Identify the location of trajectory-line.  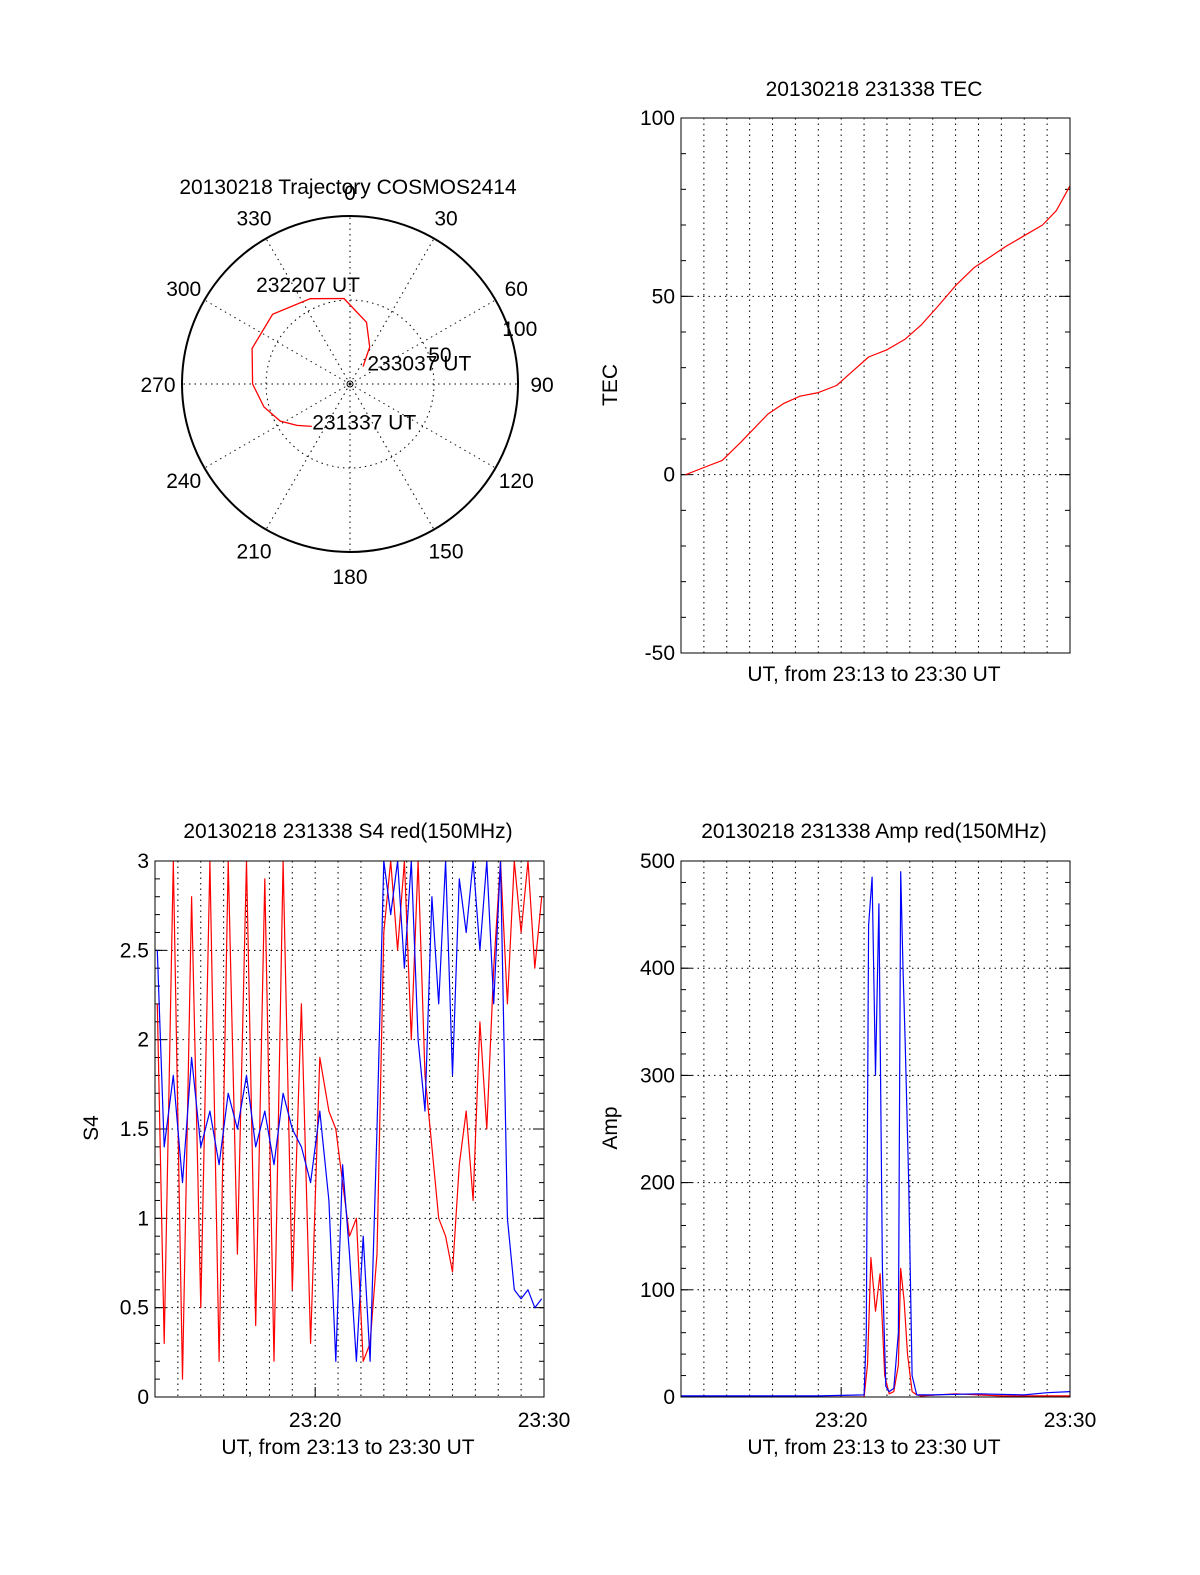
(311, 362).